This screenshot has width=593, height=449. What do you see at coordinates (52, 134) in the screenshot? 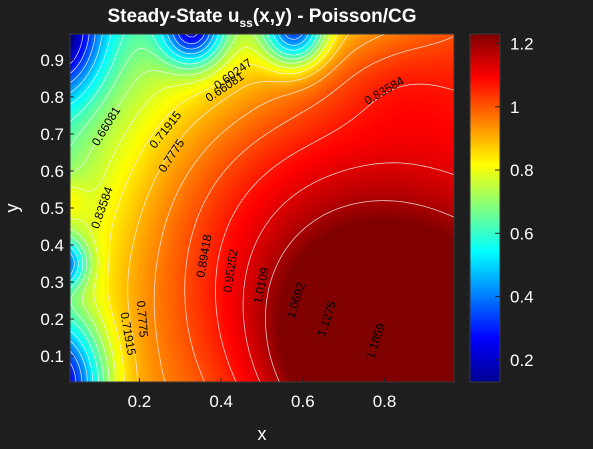
I see `y-tick-label: 0.7` at bounding box center [52, 134].